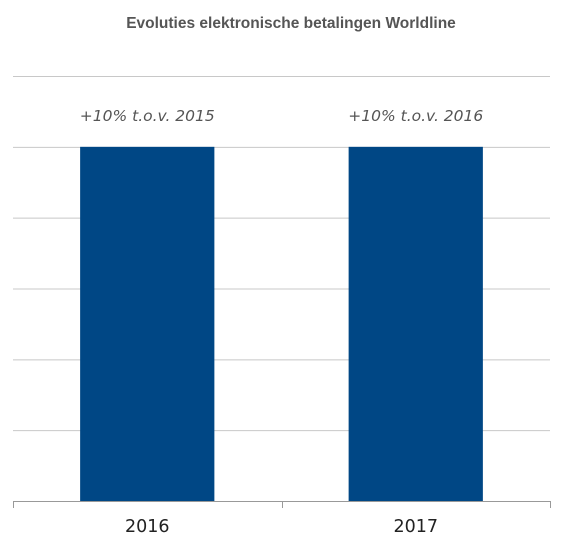  I want to click on x-tick-labels: 2016 2017, so click(281, 527).